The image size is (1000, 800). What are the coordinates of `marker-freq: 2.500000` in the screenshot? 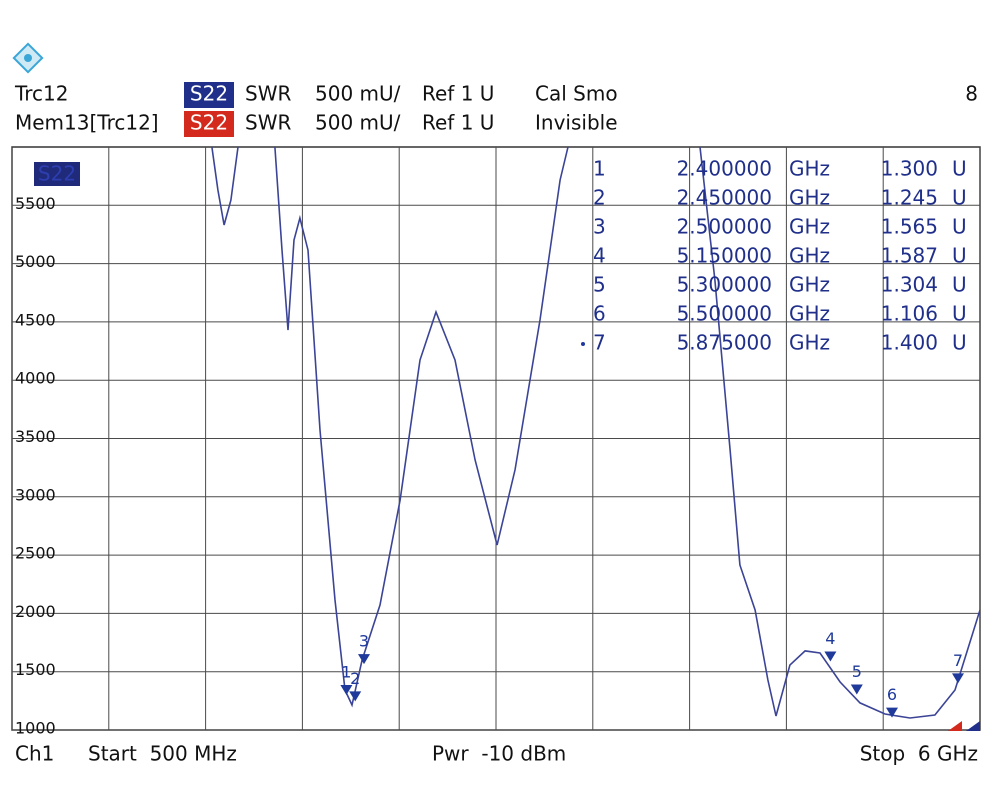 It's located at (724, 227).